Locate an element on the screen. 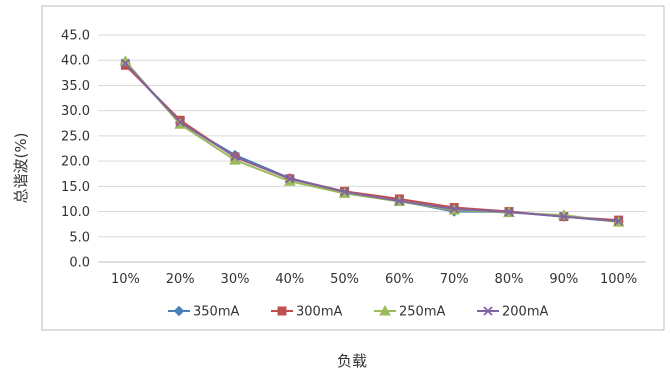 The height and width of the screenshot is (376, 670). legend-item-350mA: 350mA is located at coordinates (203, 312).